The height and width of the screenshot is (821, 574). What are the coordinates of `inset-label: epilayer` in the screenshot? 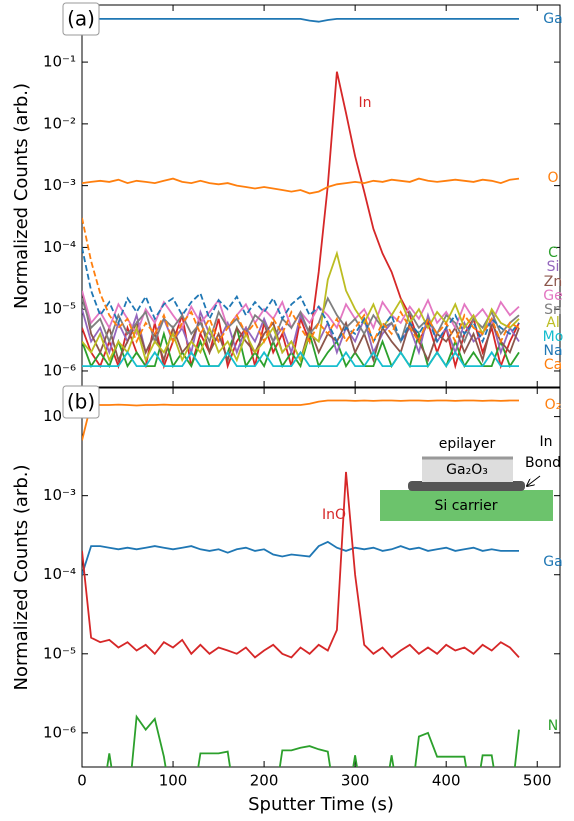 It's located at (467, 444).